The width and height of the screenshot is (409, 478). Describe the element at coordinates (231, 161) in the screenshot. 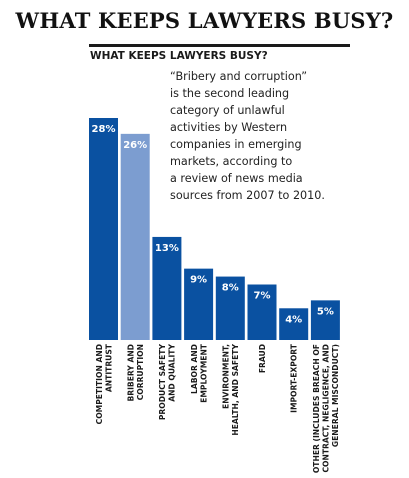

I see `annotation-line: markets, according to` at that location.